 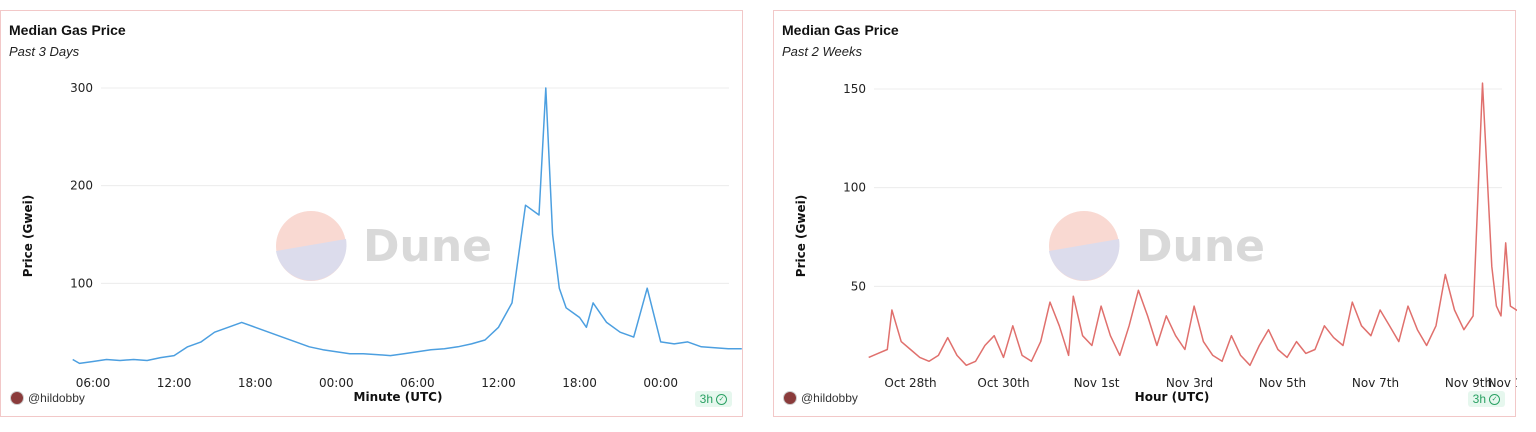 I want to click on x-tick-label: Nov 7th, so click(x=1375, y=383).